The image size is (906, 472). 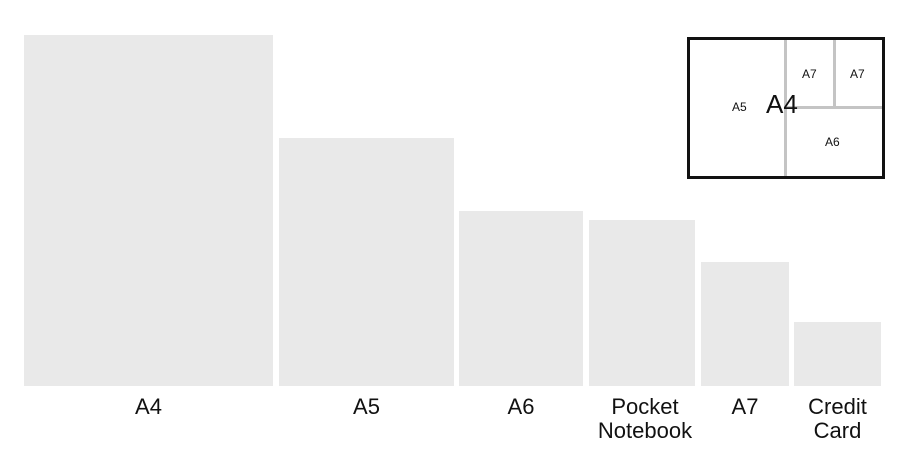 What do you see at coordinates (366, 406) in the screenshot?
I see `a5-label: A5` at bounding box center [366, 406].